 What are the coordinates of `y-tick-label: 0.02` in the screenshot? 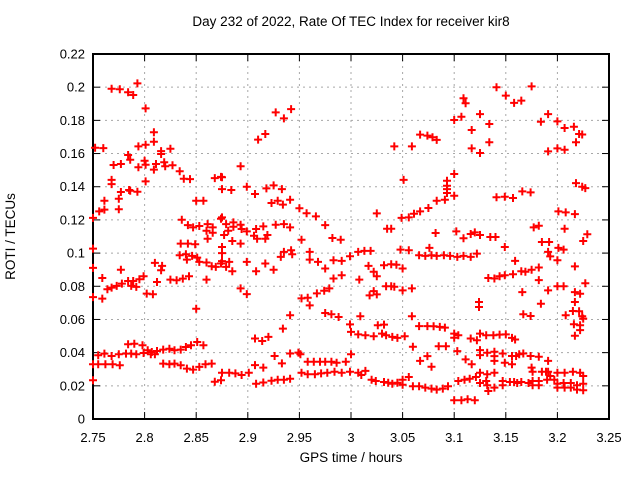 It's located at (72, 385).